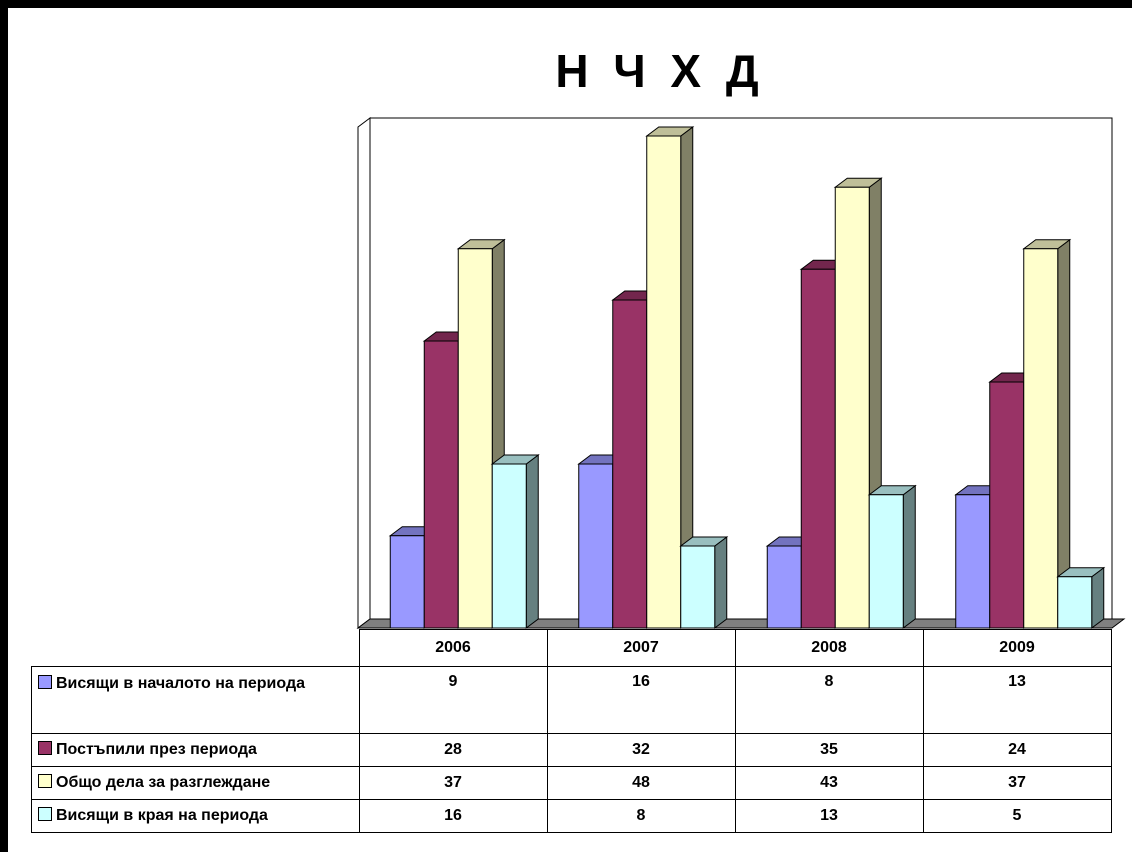 Image resolution: width=1132 pixels, height=852 pixels. Describe the element at coordinates (641, 750) in the screenshot. I see `table-cell: 32` at that location.